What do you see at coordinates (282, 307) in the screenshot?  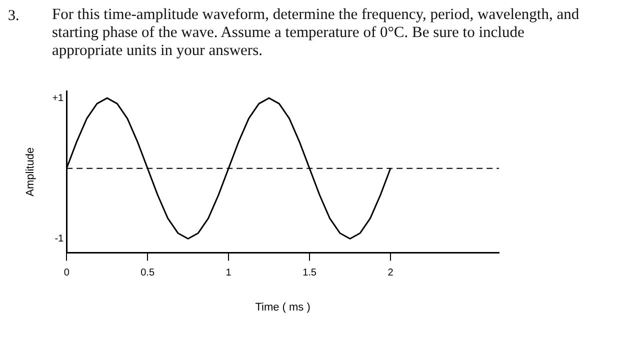 I see `x-axis-title: Time ( ms )` at bounding box center [282, 307].